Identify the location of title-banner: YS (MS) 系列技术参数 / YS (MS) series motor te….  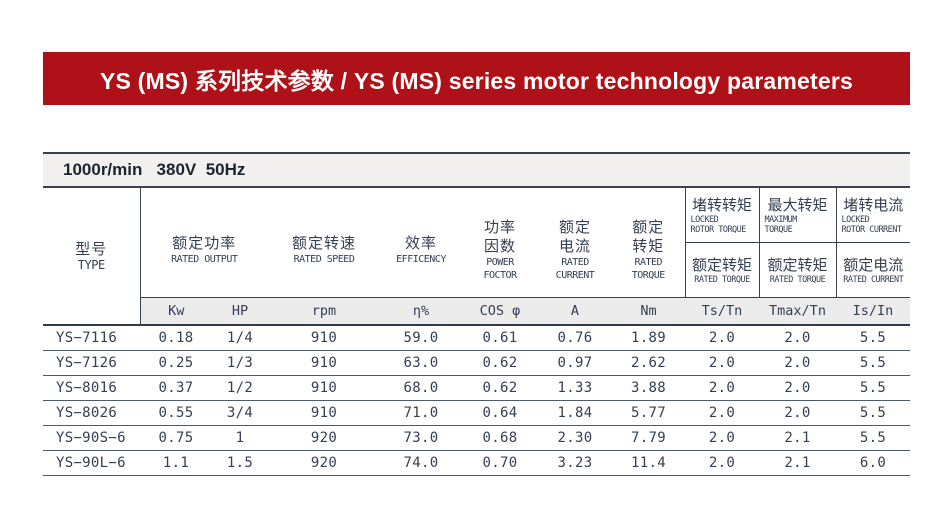
(476, 78).